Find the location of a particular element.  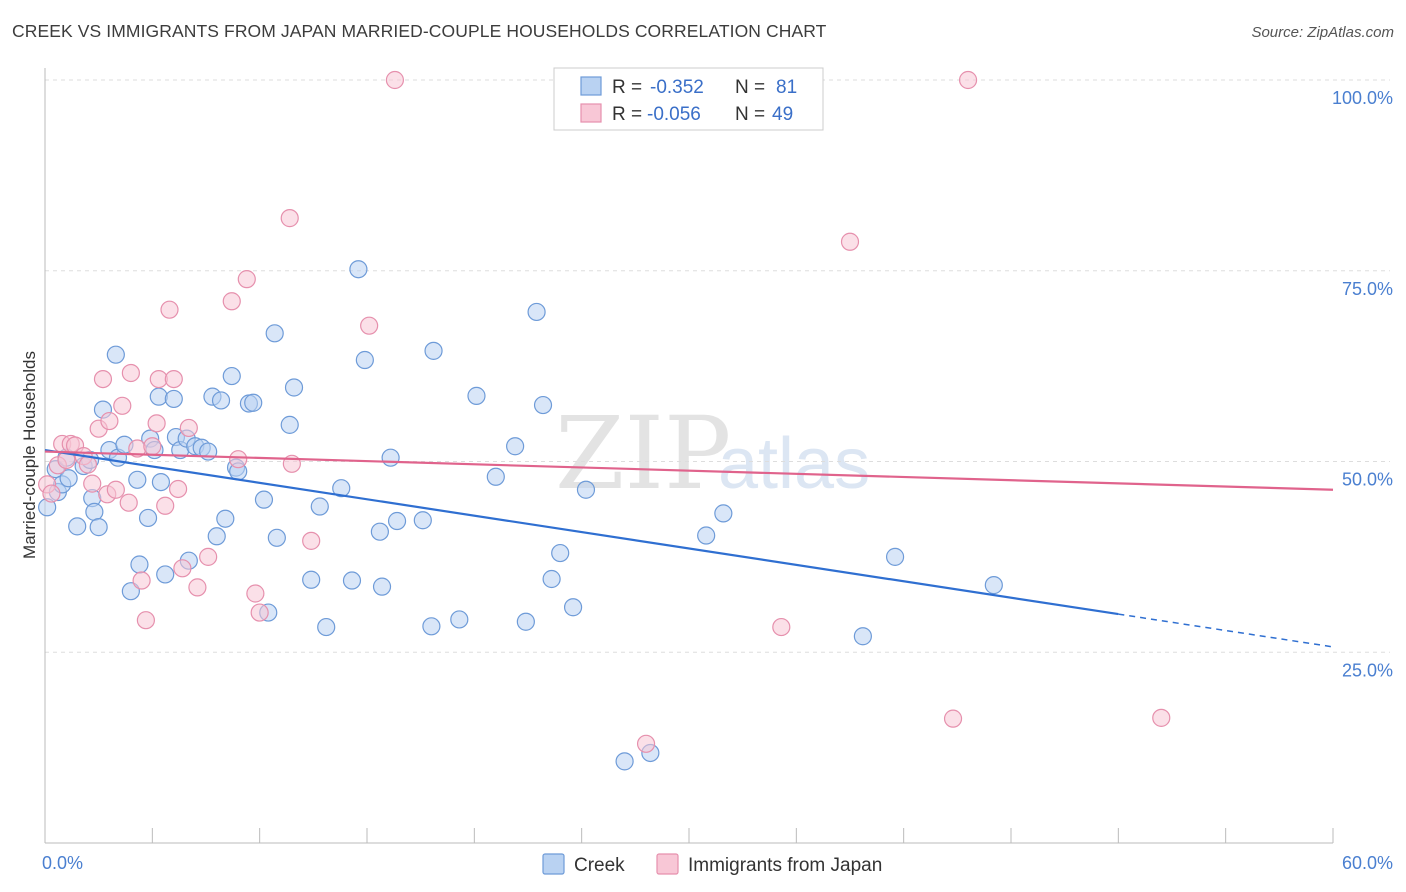

bottom-legend-swatch-creek is located at coordinates (553, 864).